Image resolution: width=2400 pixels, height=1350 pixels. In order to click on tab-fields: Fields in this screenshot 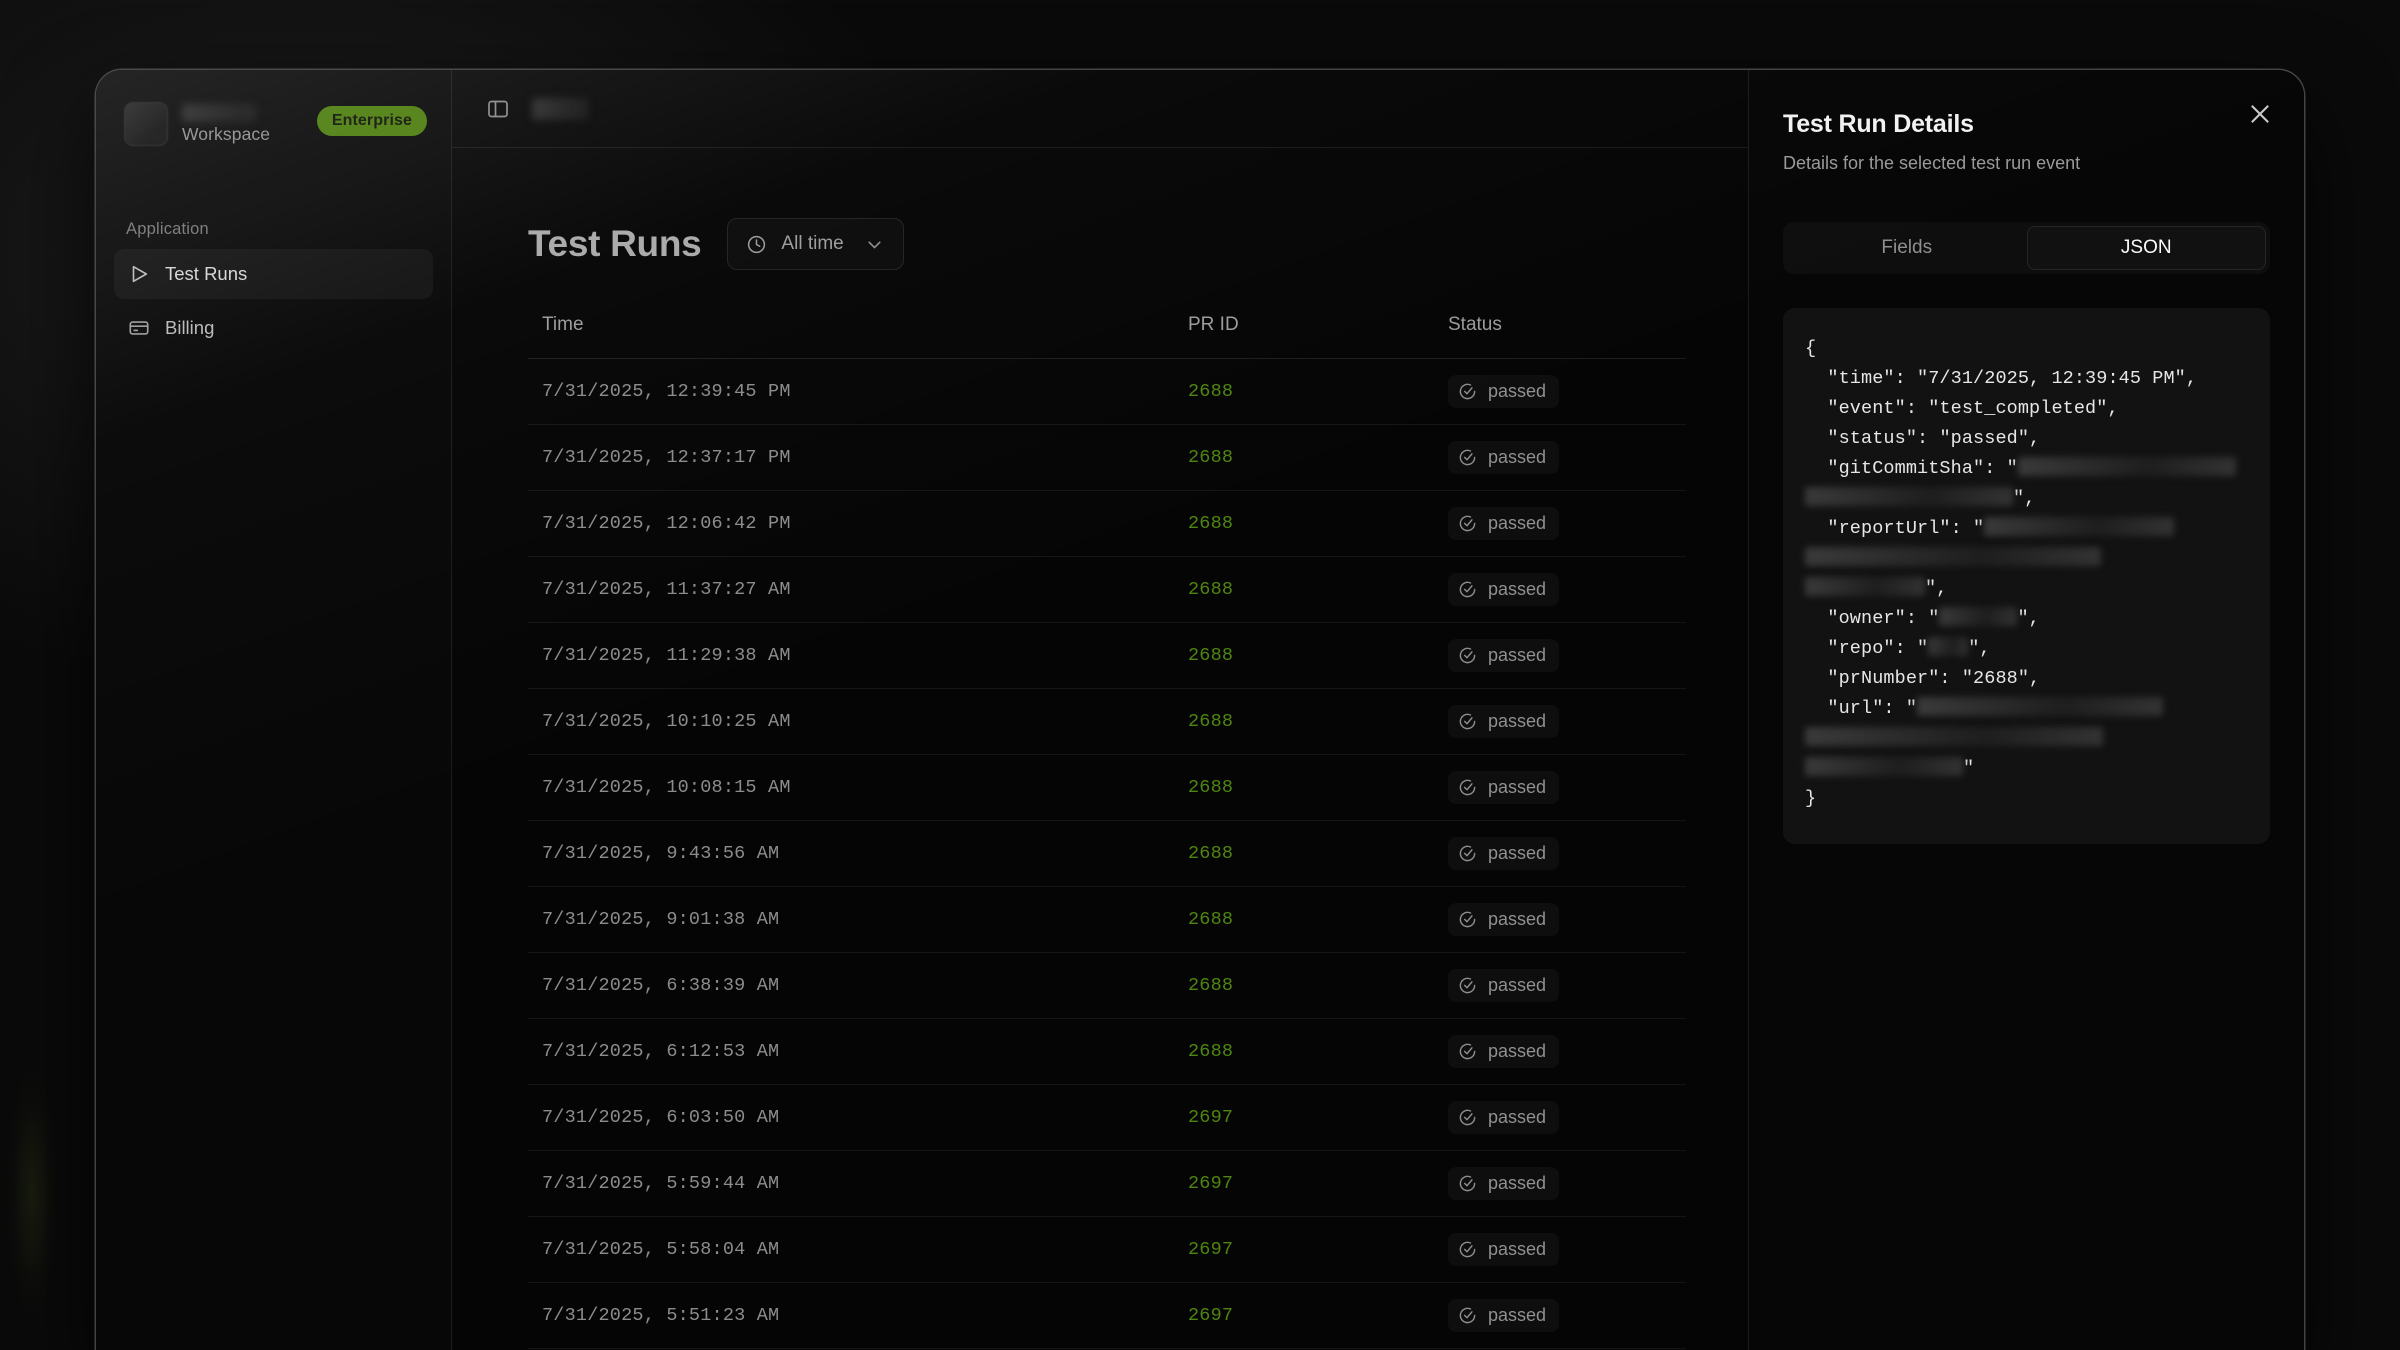, I will do `click(1907, 247)`.